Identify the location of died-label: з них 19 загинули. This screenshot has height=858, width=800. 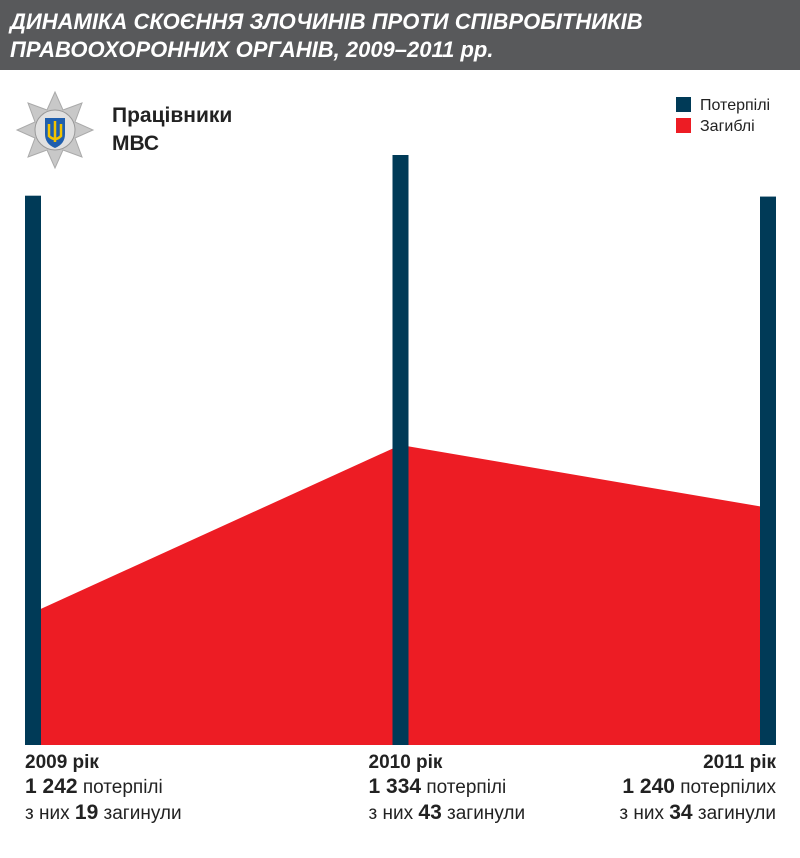
(103, 812).